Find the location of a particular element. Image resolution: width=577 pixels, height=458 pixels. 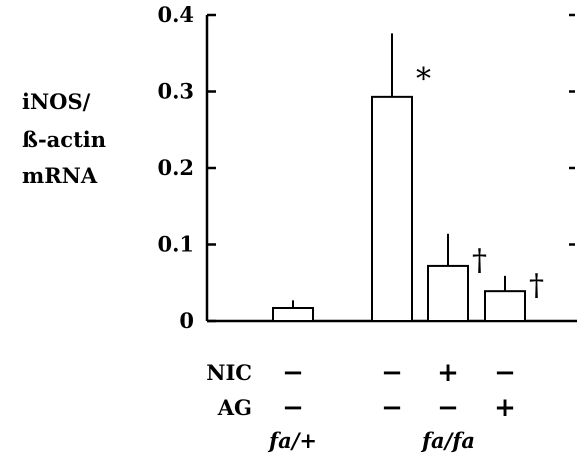

y-axis-label: iNOS/ß-actin mRNA is located at coordinates (64, 138).